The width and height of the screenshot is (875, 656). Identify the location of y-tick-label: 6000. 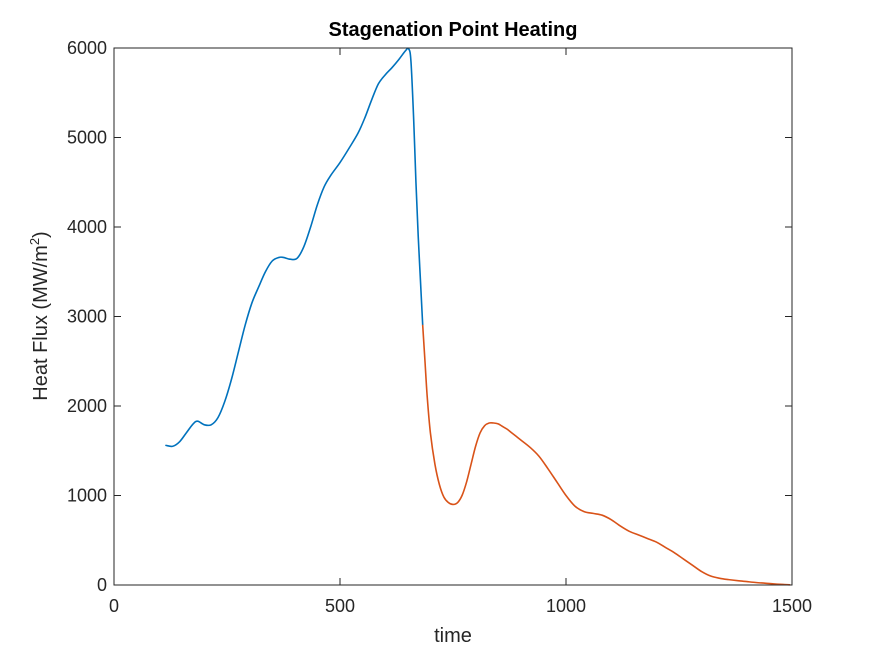
(87, 48).